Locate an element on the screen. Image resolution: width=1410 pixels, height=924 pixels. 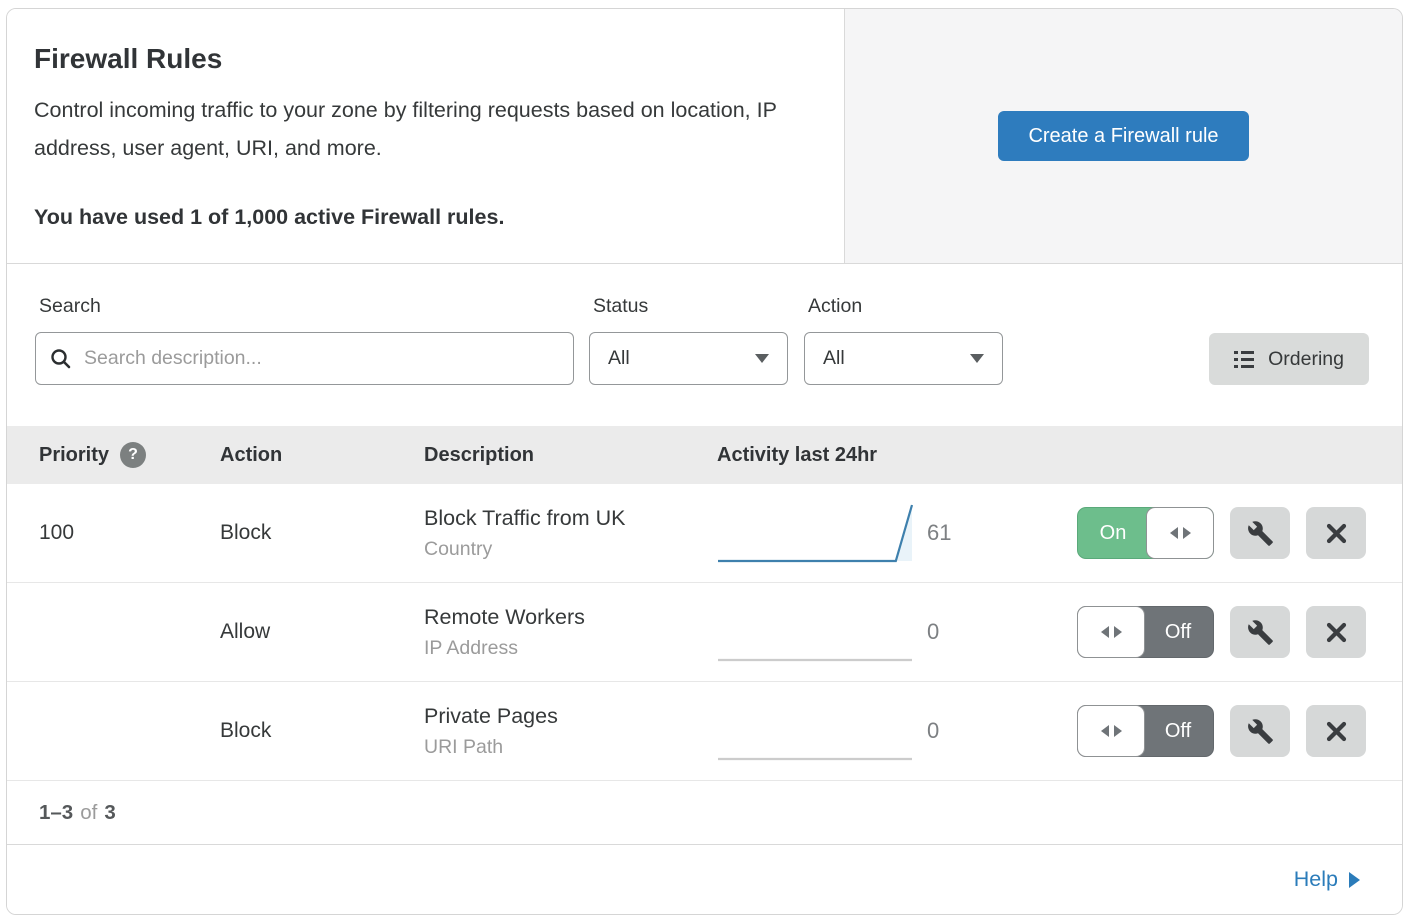
action-label: Action is located at coordinates (835, 306).